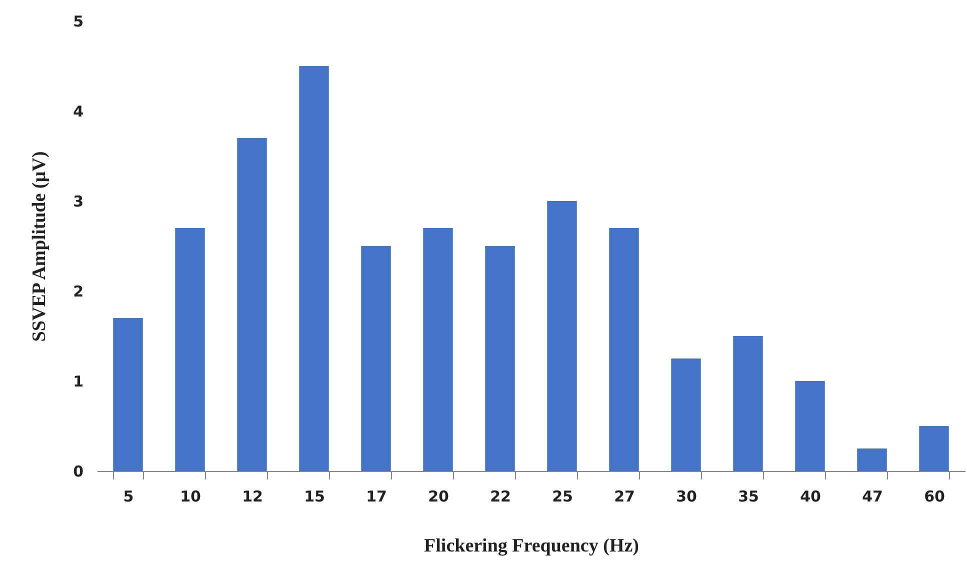  Describe the element at coordinates (314, 497) in the screenshot. I see `x-tick-label: 15` at that location.